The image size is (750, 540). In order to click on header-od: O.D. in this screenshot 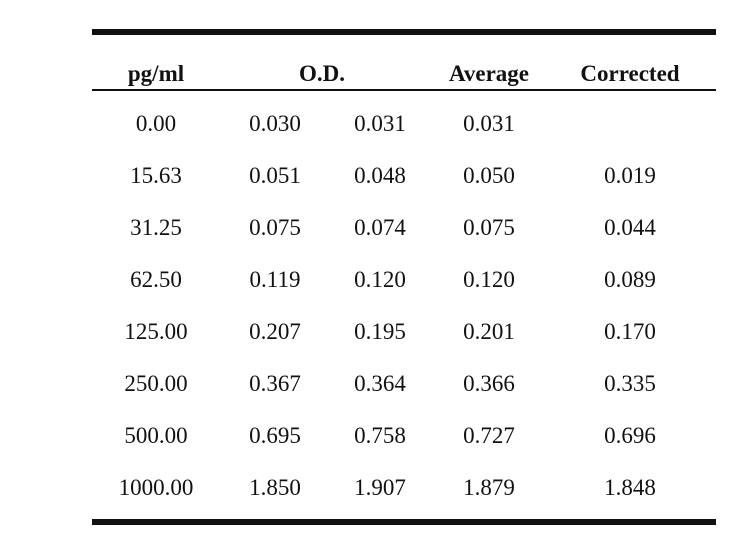, I will do `click(322, 73)`.